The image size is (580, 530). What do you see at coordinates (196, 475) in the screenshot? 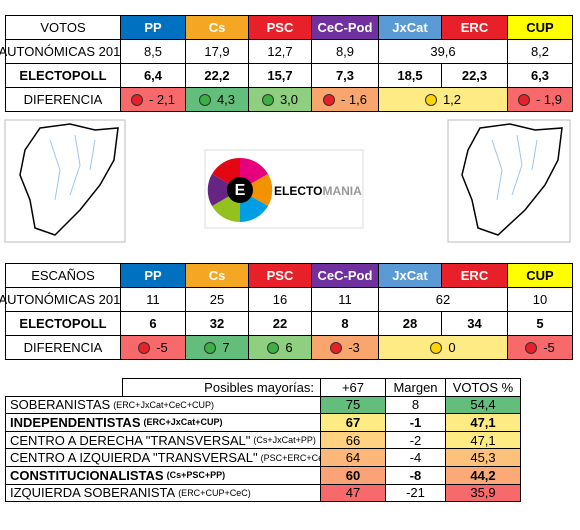
I see `row-label-sub: (Cs+PSC+PP)` at bounding box center [196, 475].